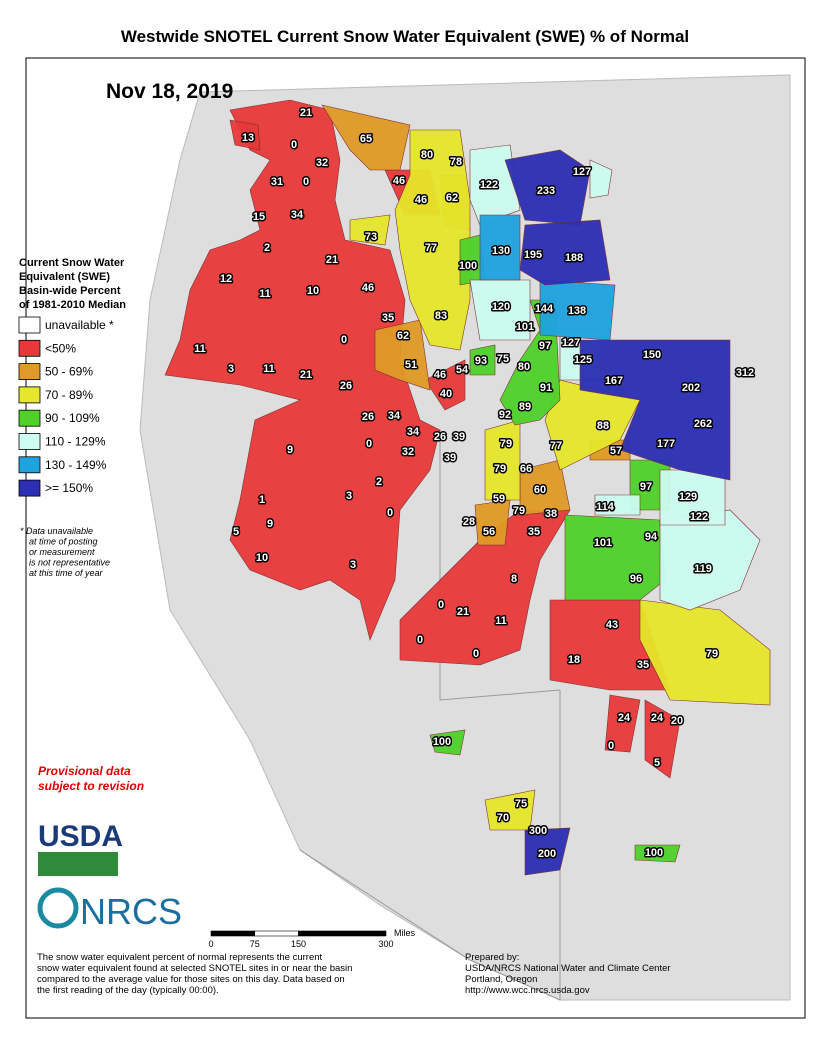  I want to click on map-date: Nov 18, 2019, so click(169, 91).